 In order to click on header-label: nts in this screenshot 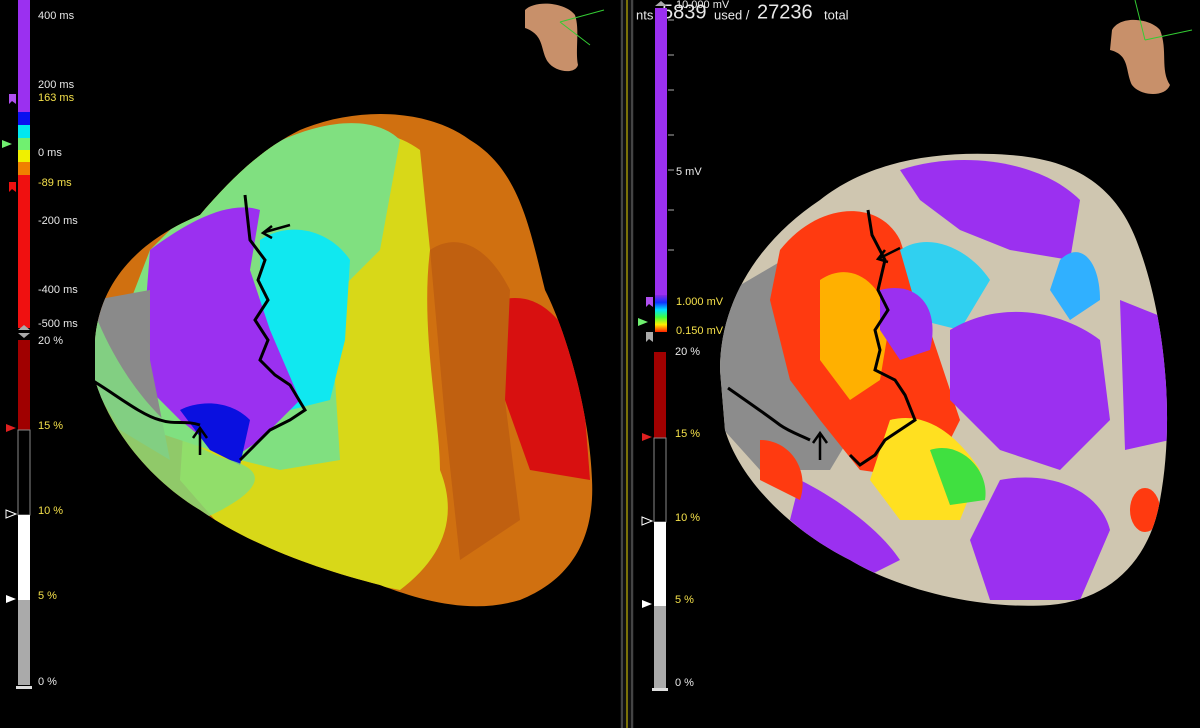, I will do `click(645, 14)`.